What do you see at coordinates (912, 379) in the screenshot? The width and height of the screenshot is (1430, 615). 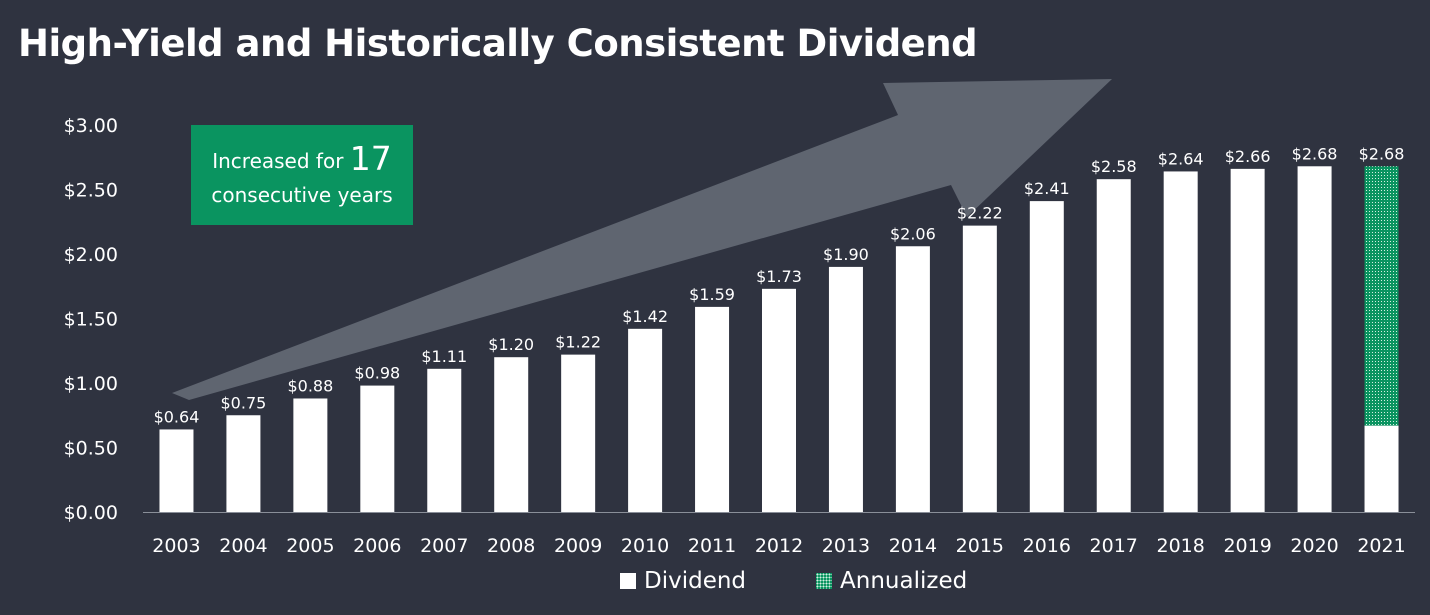 I see `bar-dividend-2014` at bounding box center [912, 379].